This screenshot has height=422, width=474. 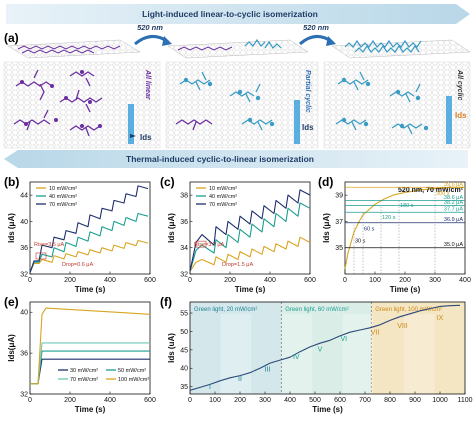 I want to click on legend-entry: 40 mW/cm², so click(x=63, y=197).